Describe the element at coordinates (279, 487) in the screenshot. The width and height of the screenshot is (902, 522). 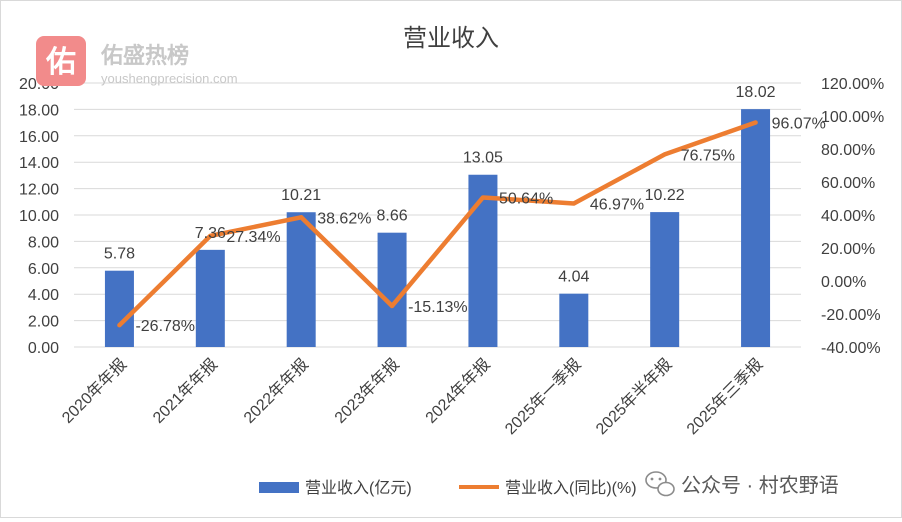
I see `legend-swatch-bar` at that location.